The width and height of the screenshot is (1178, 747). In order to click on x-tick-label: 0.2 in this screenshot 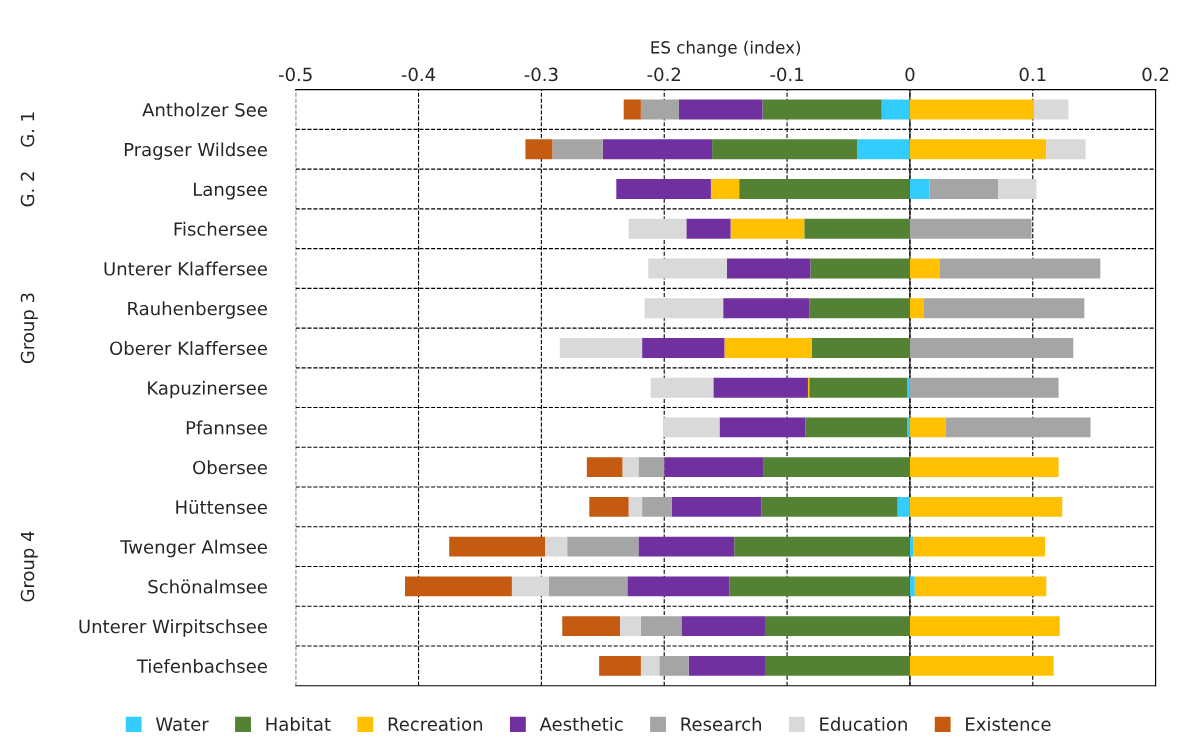, I will do `click(1155, 74)`.